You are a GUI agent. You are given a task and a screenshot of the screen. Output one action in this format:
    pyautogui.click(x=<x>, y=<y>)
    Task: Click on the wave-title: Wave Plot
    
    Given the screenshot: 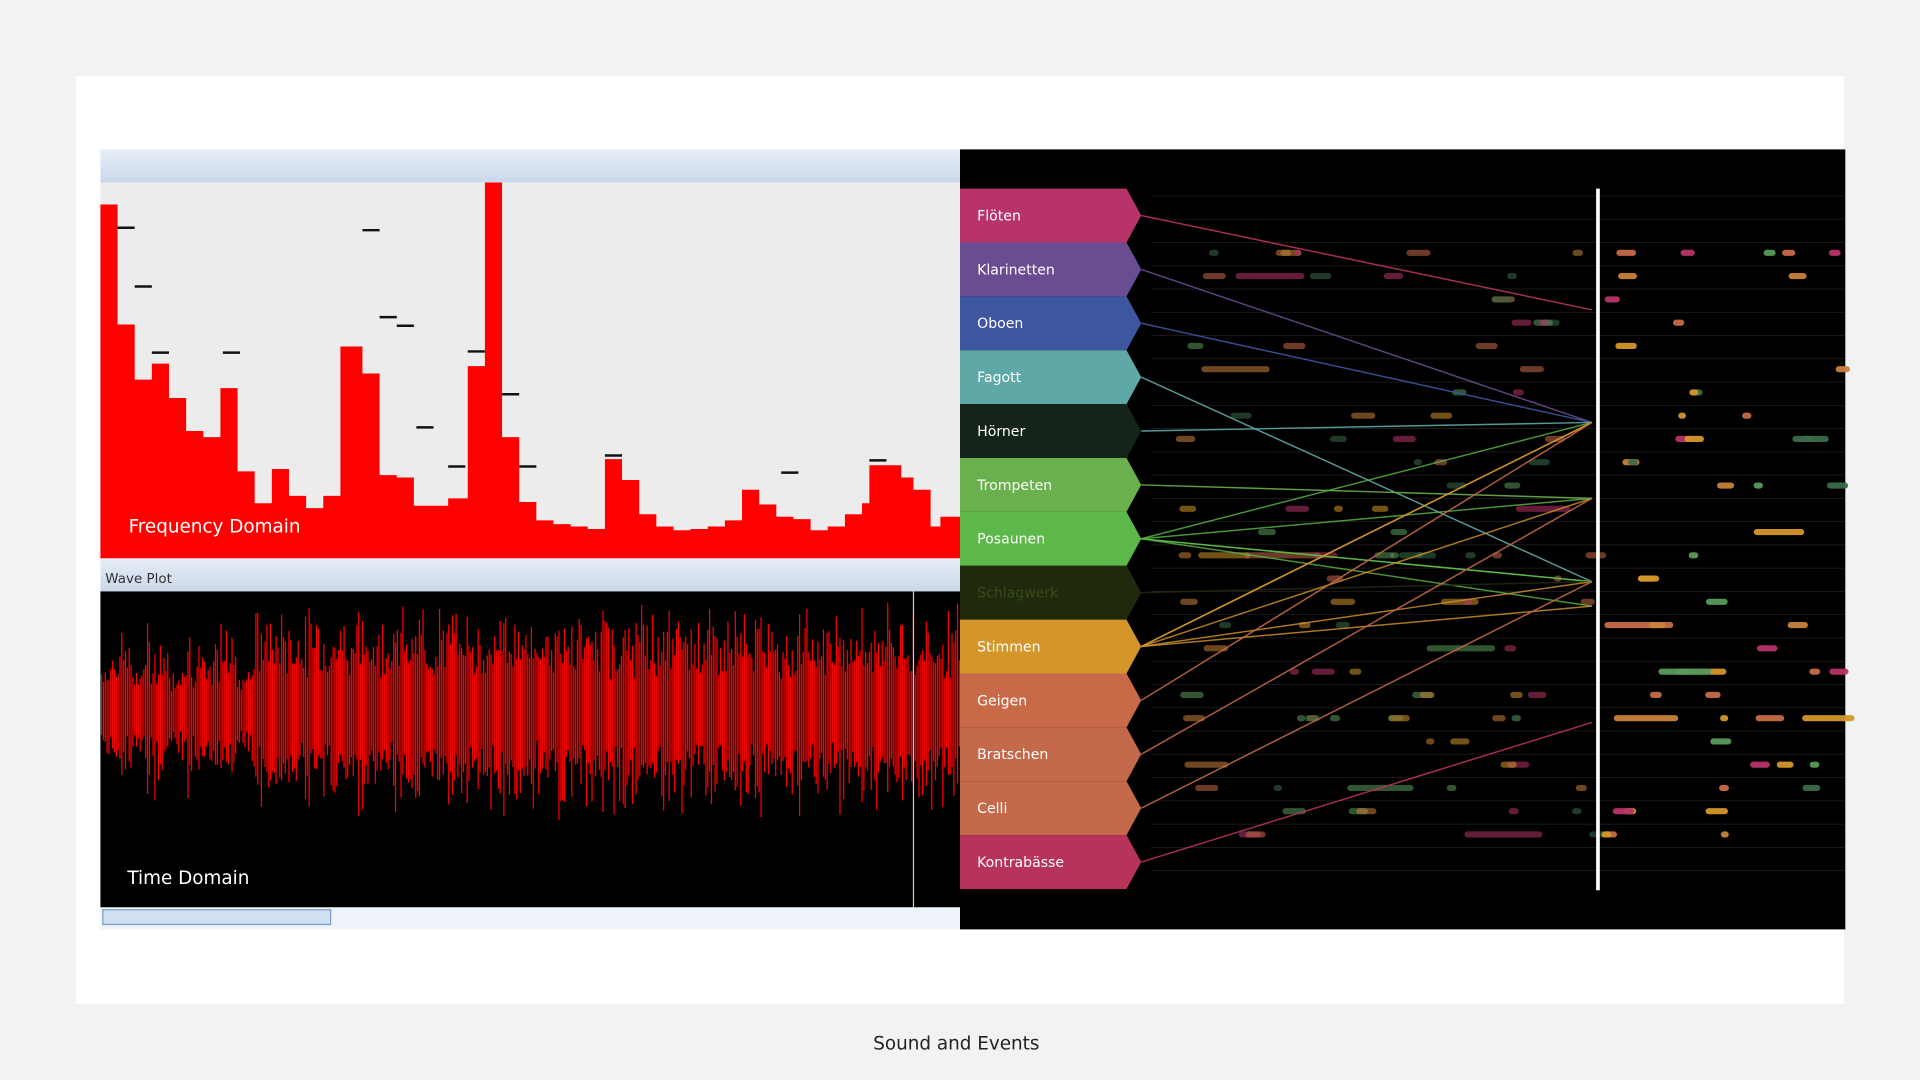 What is the action you would take?
    pyautogui.click(x=138, y=579)
    